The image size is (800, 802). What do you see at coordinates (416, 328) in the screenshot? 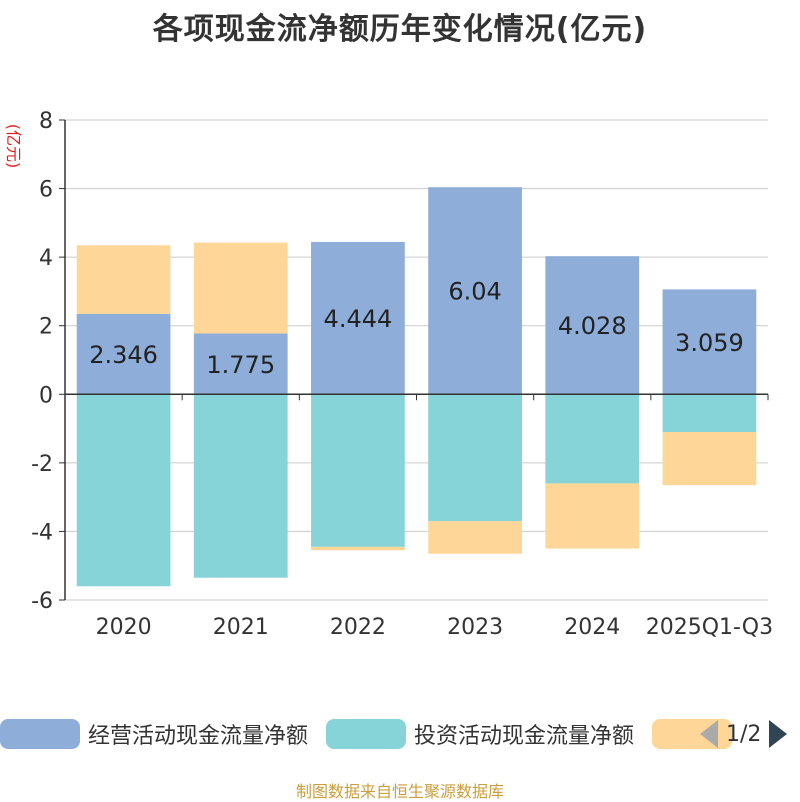
I see `label-layer: 2.346 1.775 4.444 6.04 4.028 3.059` at bounding box center [416, 328].